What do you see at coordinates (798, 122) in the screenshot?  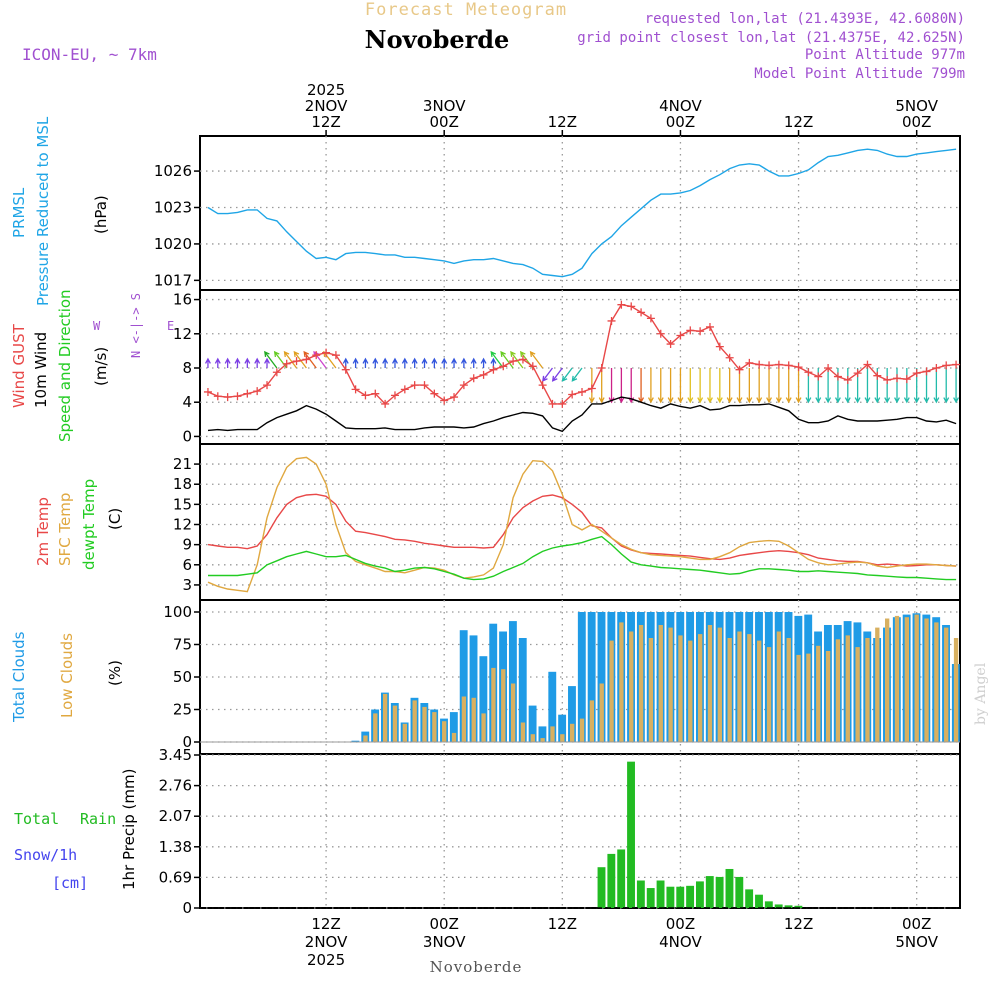 I see `top-axis-label: 12Z` at bounding box center [798, 122].